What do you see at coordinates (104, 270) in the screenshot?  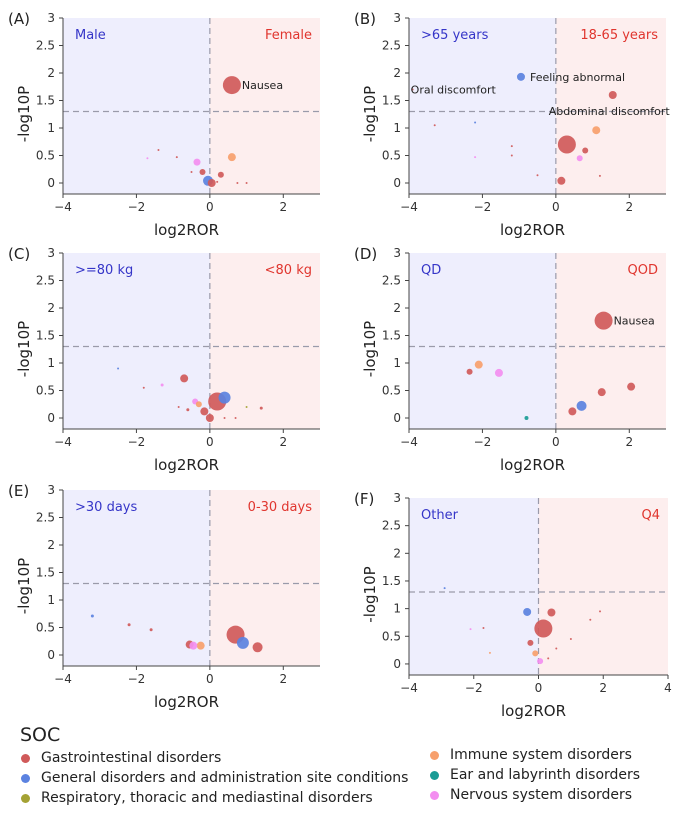 I see `left-group-label: >=80 kg` at bounding box center [104, 270].